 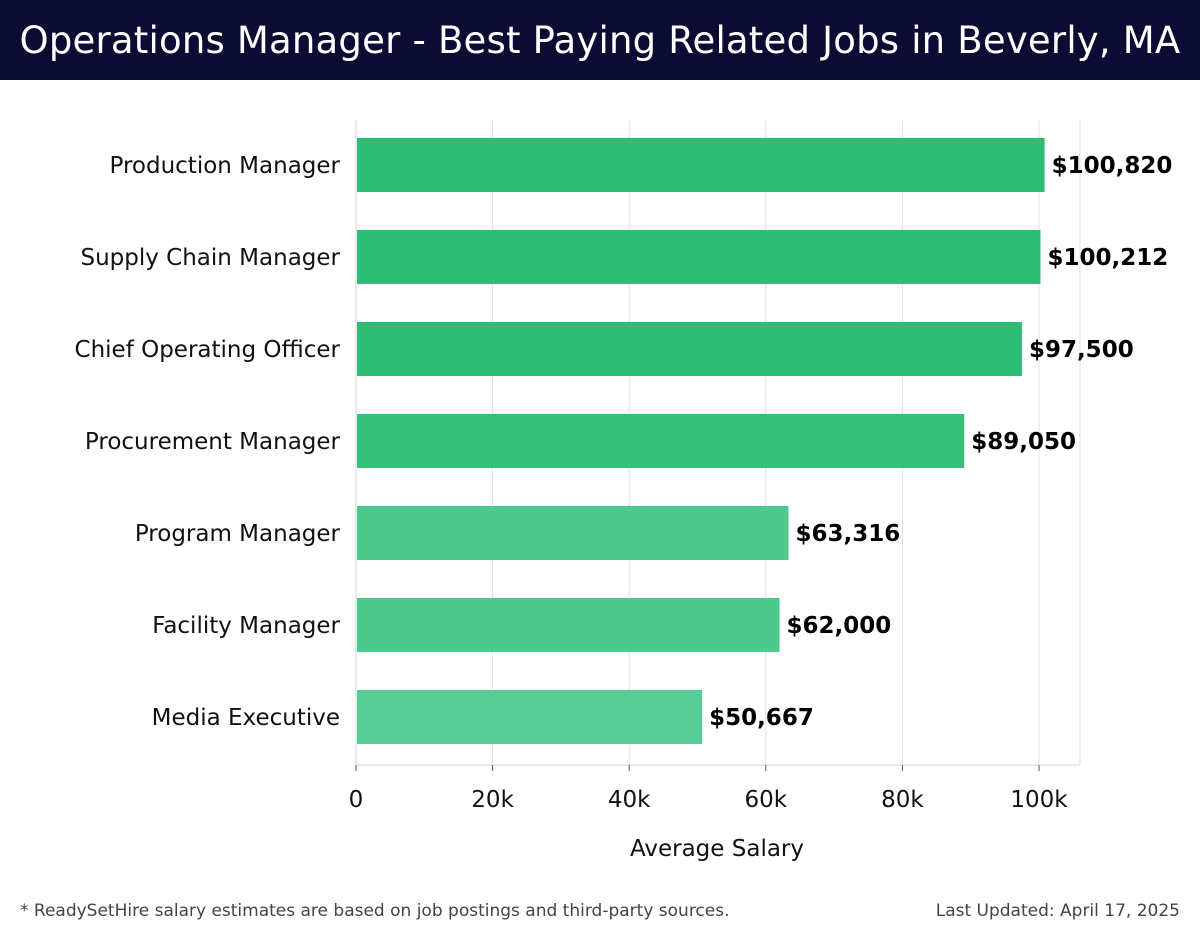 What do you see at coordinates (761, 718) in the screenshot?
I see `value-label: $50,667` at bounding box center [761, 718].